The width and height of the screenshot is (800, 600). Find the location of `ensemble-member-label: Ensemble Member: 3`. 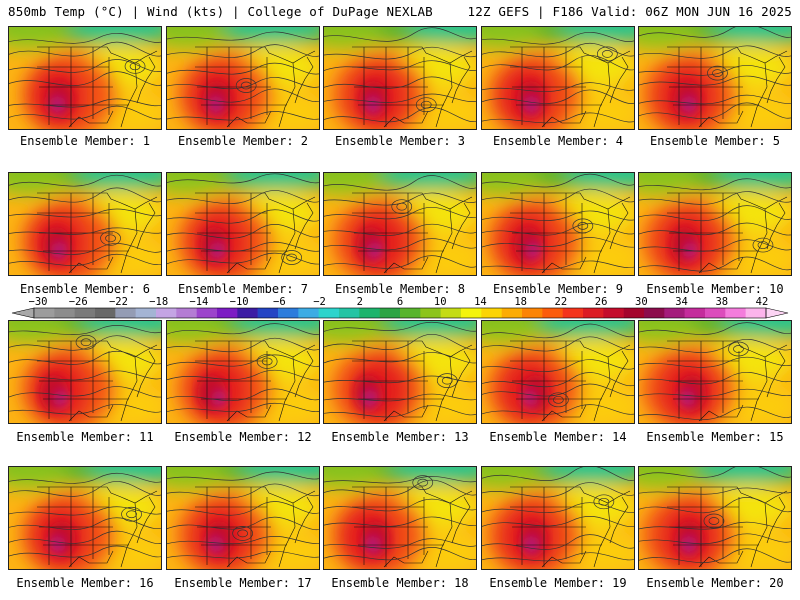

ensemble-member-label: Ensemble Member: 3 is located at coordinates (400, 141).